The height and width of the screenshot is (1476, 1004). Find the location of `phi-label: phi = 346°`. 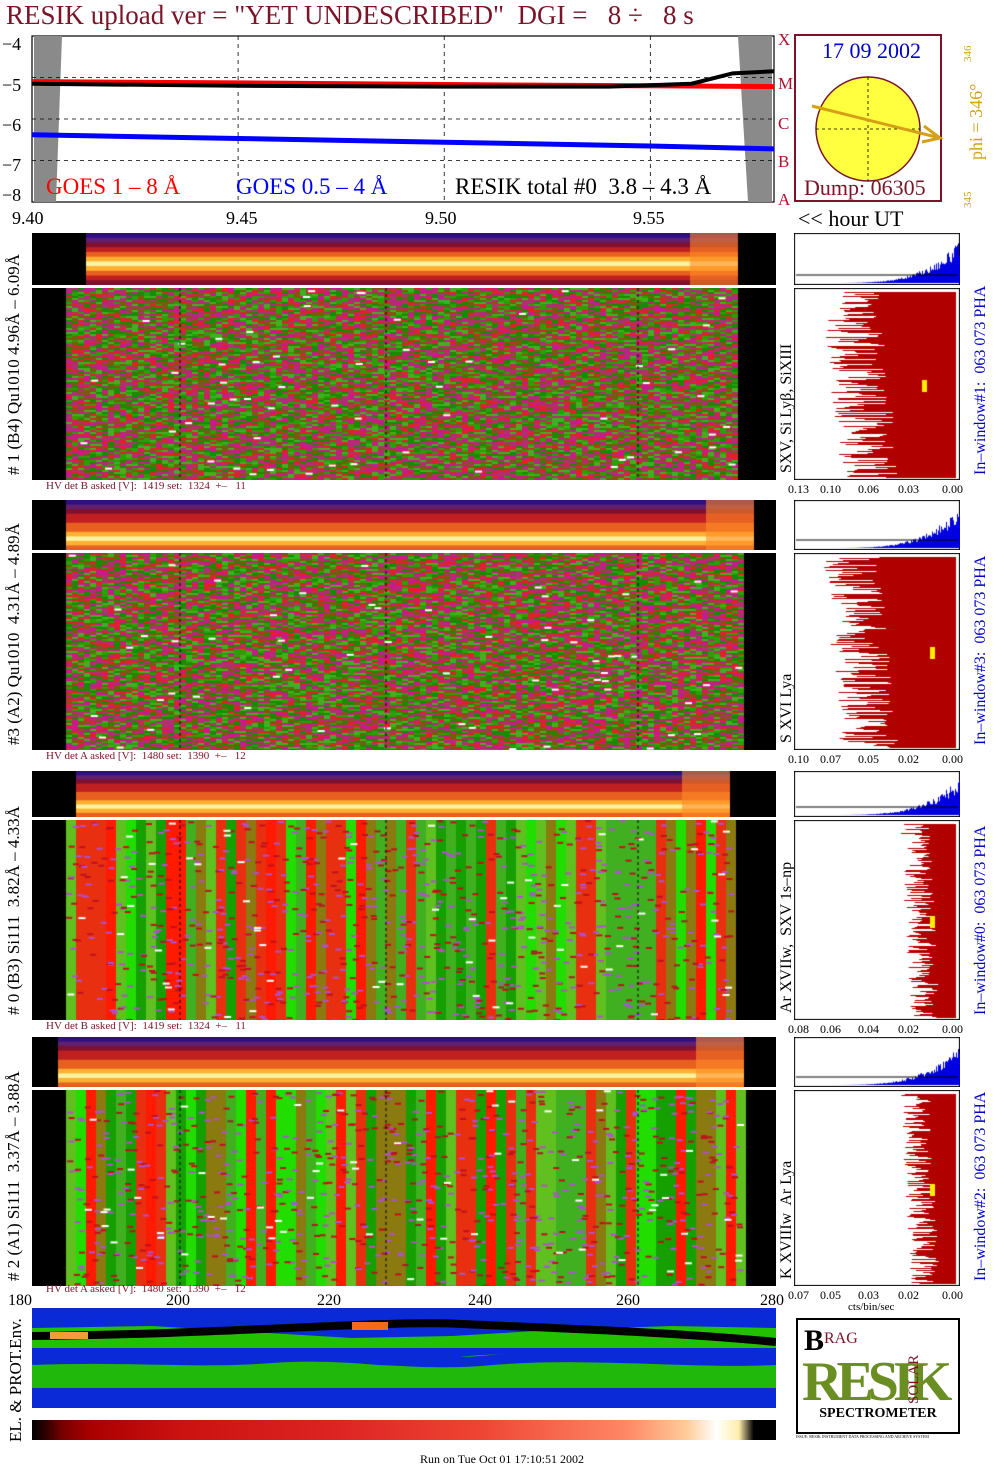

phi-label: phi = 346° is located at coordinates (976, 121).